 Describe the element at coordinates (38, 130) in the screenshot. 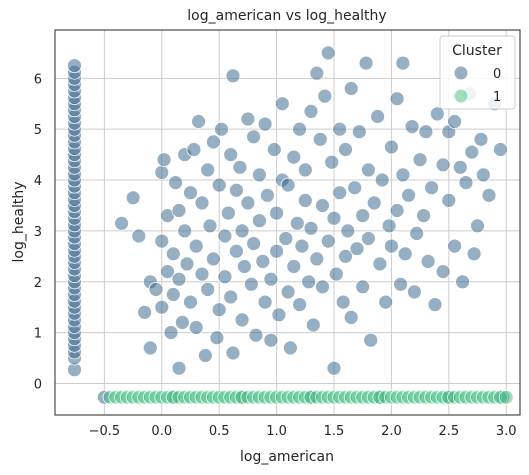

I see `y-tick-label: 5` at that location.